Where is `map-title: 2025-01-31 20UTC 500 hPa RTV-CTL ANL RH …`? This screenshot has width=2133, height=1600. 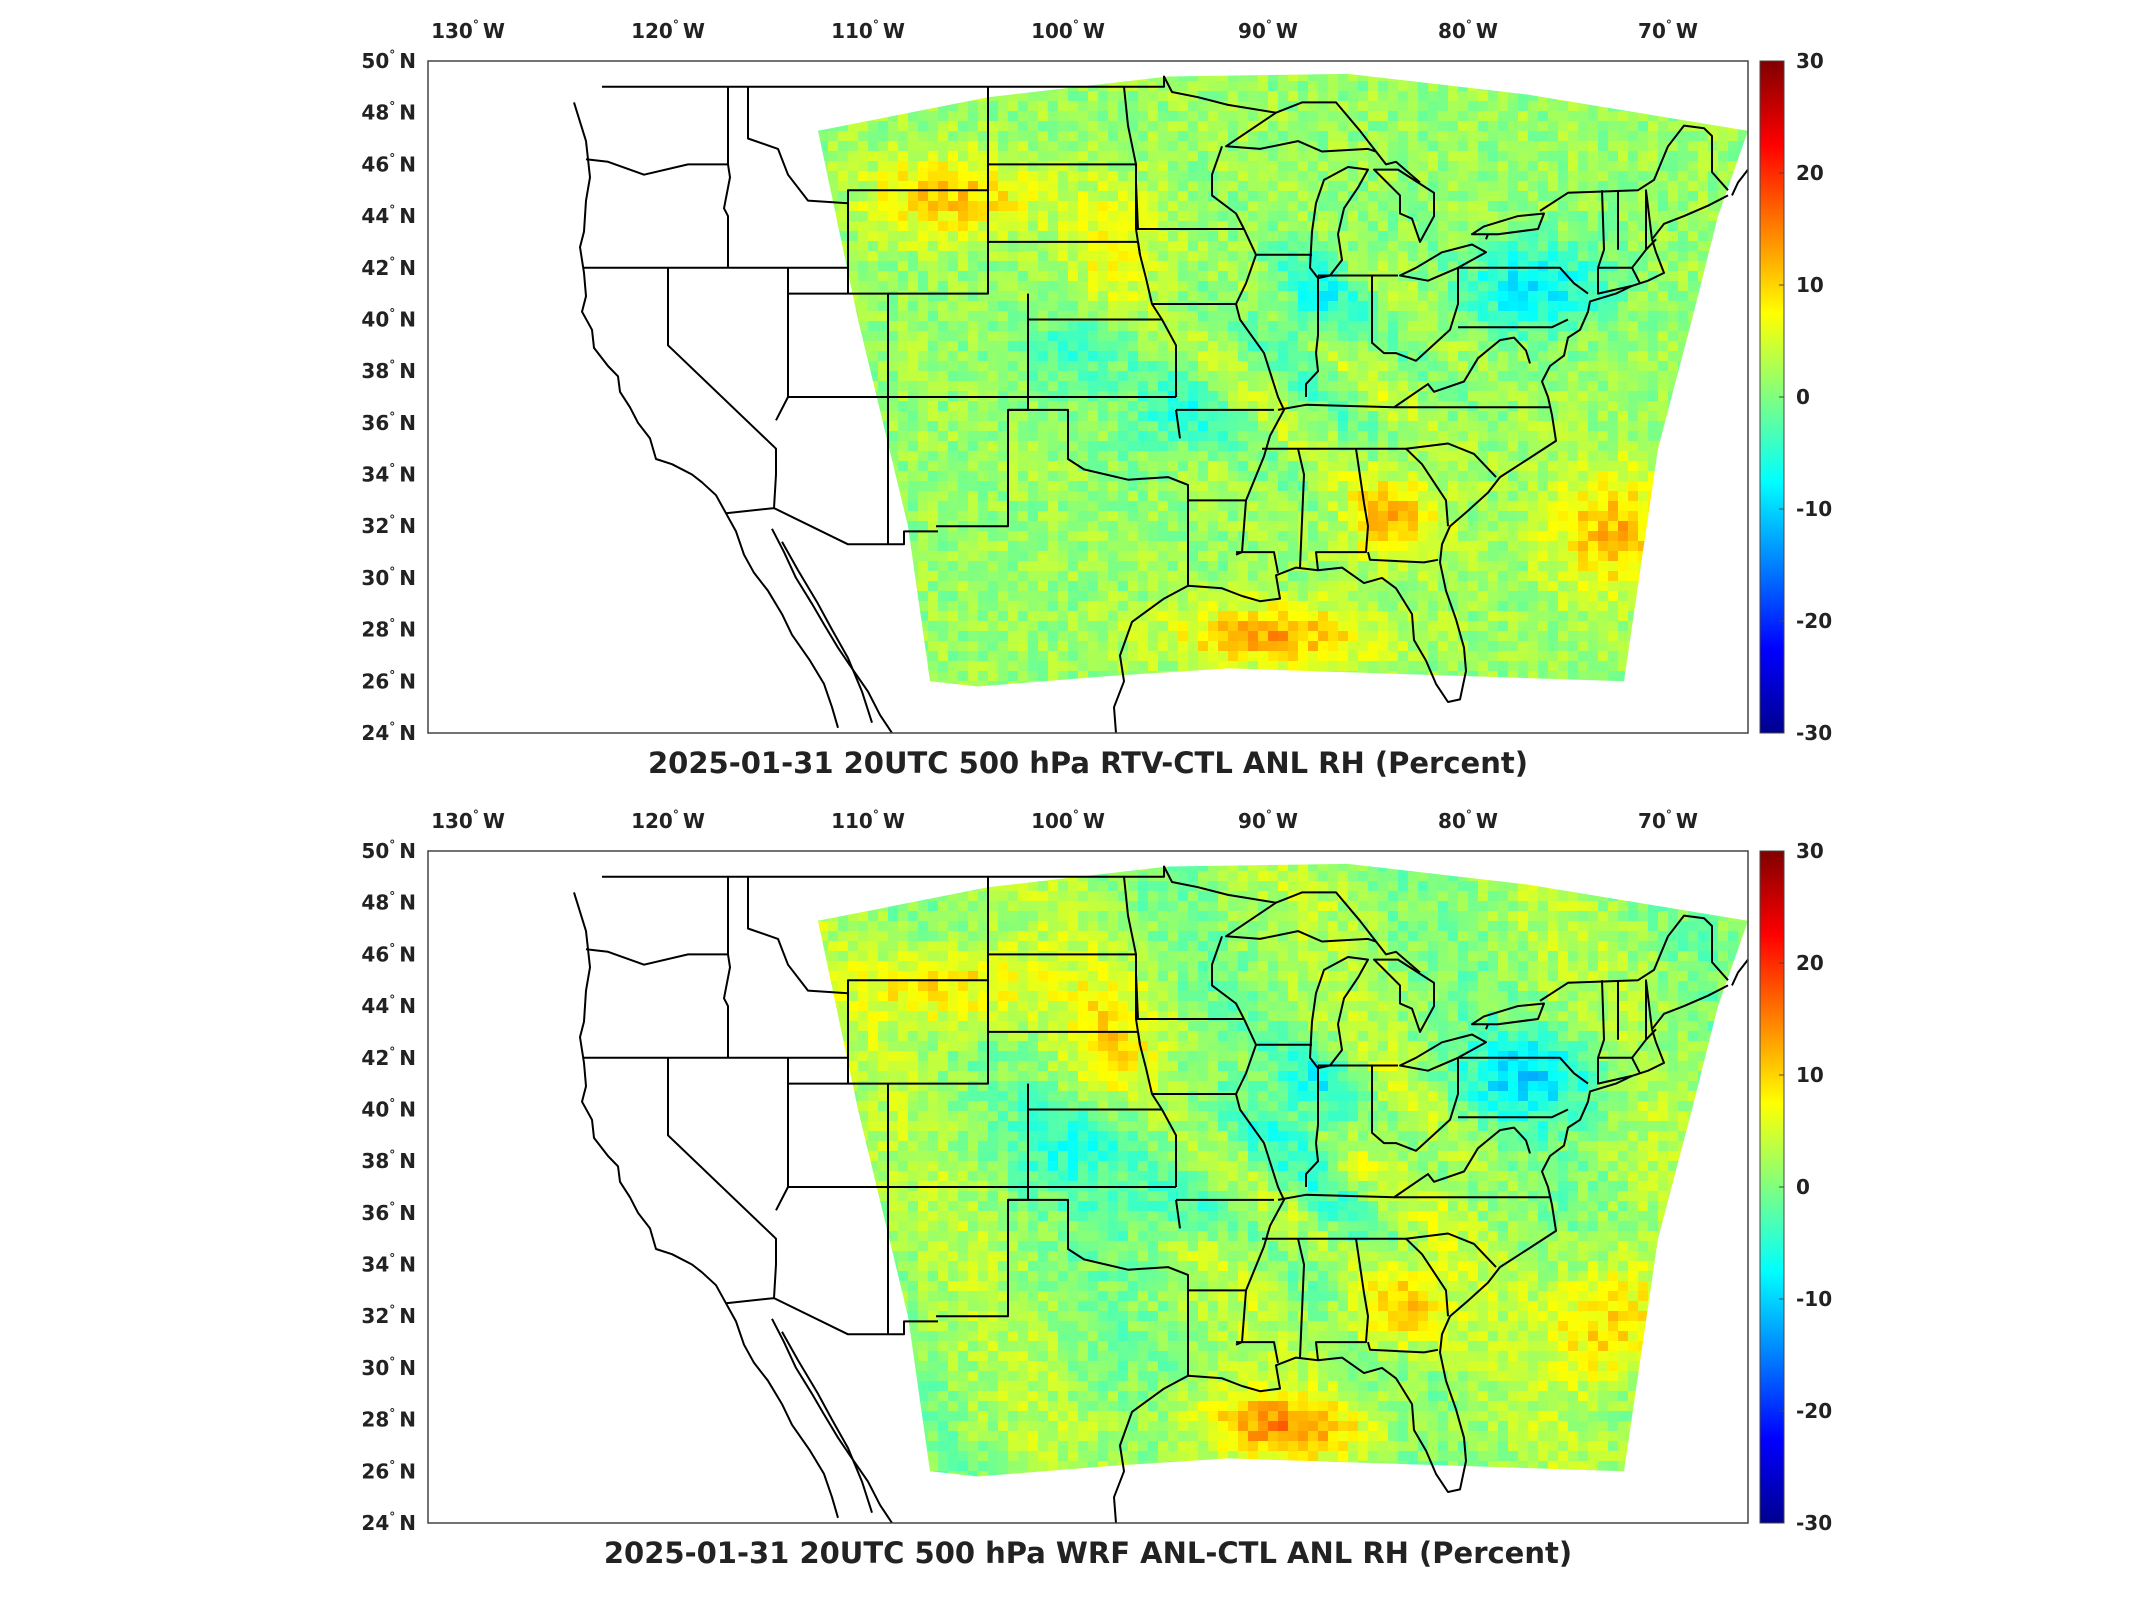
map-title: 2025-01-31 20UTC 500 hPa RTV-CTL ANL RH … is located at coordinates (1088, 763).